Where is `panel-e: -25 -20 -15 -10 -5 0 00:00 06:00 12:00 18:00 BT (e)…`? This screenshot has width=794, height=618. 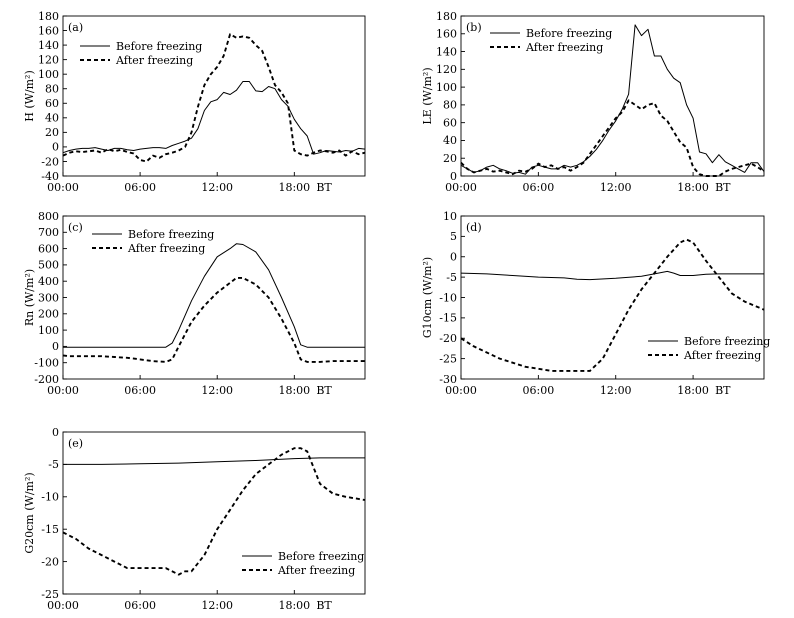
panel-e: -25 -20 -15 -10 -5 0 00:00 06:00 12:00 18:00 BT (e)… is located at coordinates (194, 519).